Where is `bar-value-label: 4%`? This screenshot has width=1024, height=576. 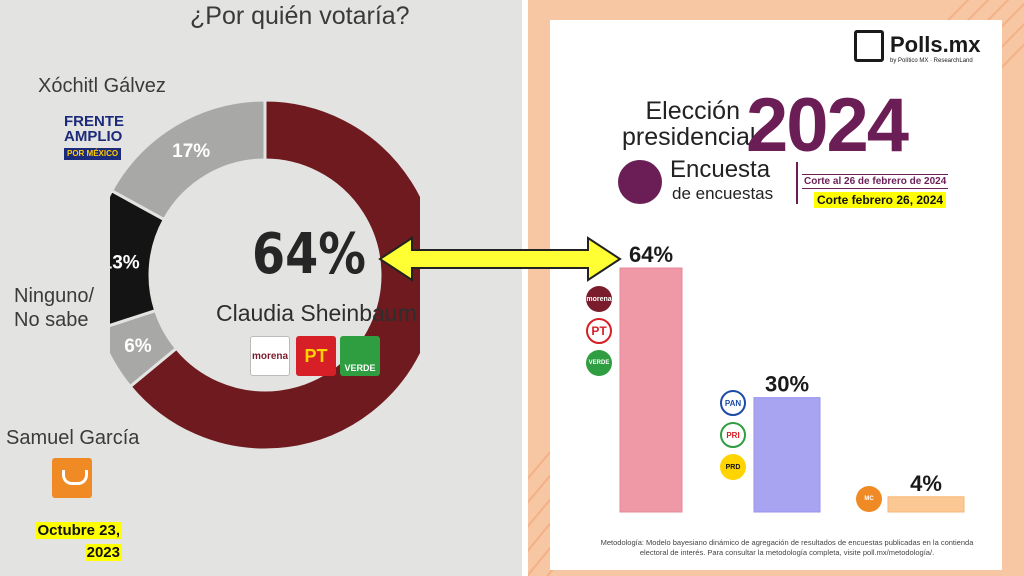 bar-value-label: 4% is located at coordinates (926, 483).